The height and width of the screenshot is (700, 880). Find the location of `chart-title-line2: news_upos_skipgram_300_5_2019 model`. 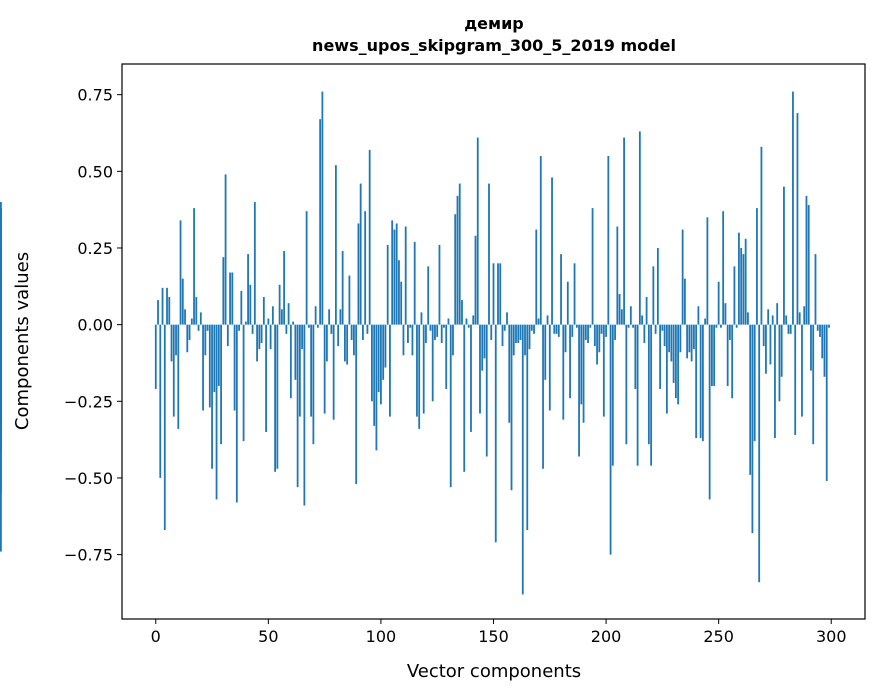

chart-title-line2: news_upos_skipgram_300_5_2019 model is located at coordinates (494, 45).